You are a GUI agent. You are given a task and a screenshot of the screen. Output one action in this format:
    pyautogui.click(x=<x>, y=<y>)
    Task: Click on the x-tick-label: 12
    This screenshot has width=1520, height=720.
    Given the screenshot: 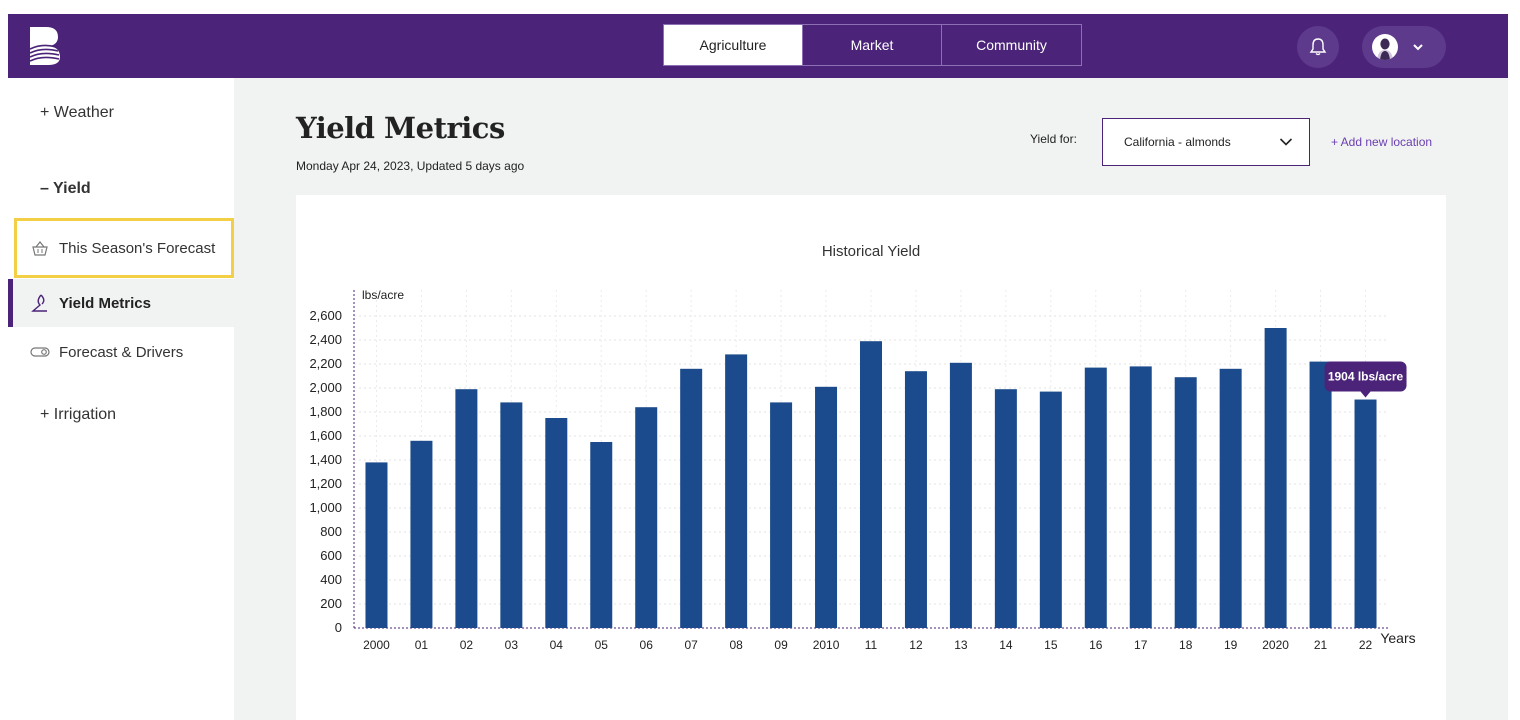 What is the action you would take?
    pyautogui.click(x=916, y=645)
    